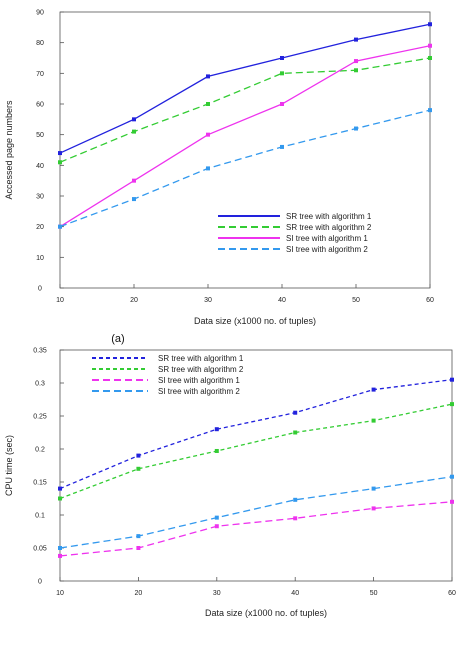 This screenshot has width=462, height=653. I want to click on chart1-series-0-line, so click(256, 434).